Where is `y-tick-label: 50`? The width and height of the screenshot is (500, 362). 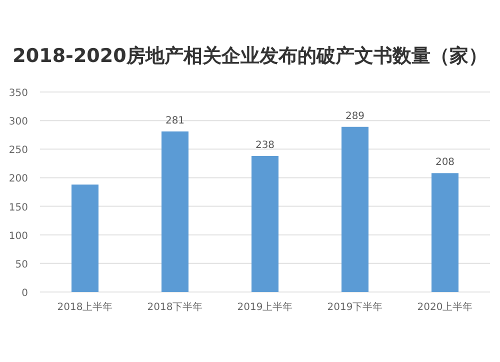 y-tick-label: 50 is located at coordinates (21, 264).